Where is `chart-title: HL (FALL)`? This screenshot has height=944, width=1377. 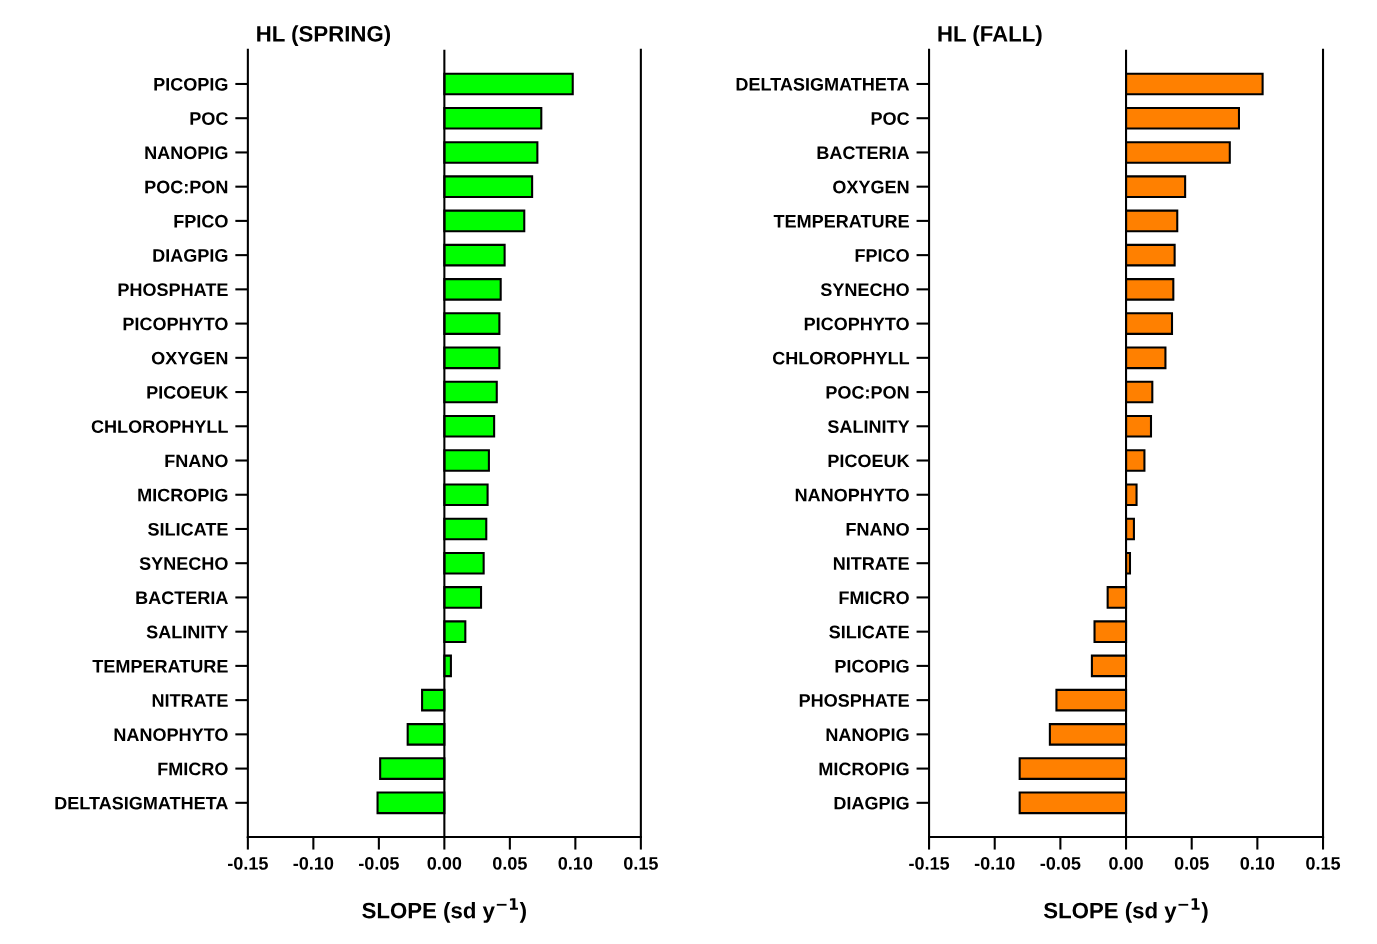 chart-title: HL (FALL) is located at coordinates (990, 36).